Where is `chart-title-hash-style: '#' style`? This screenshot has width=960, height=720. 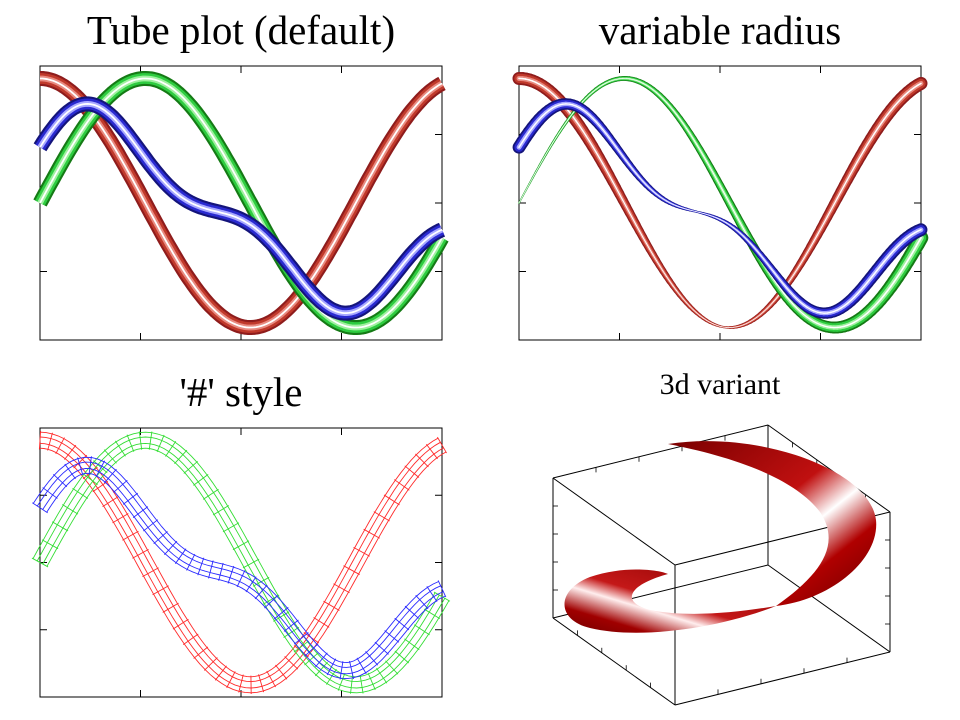
chart-title-hash-style: '#' style is located at coordinates (241, 392).